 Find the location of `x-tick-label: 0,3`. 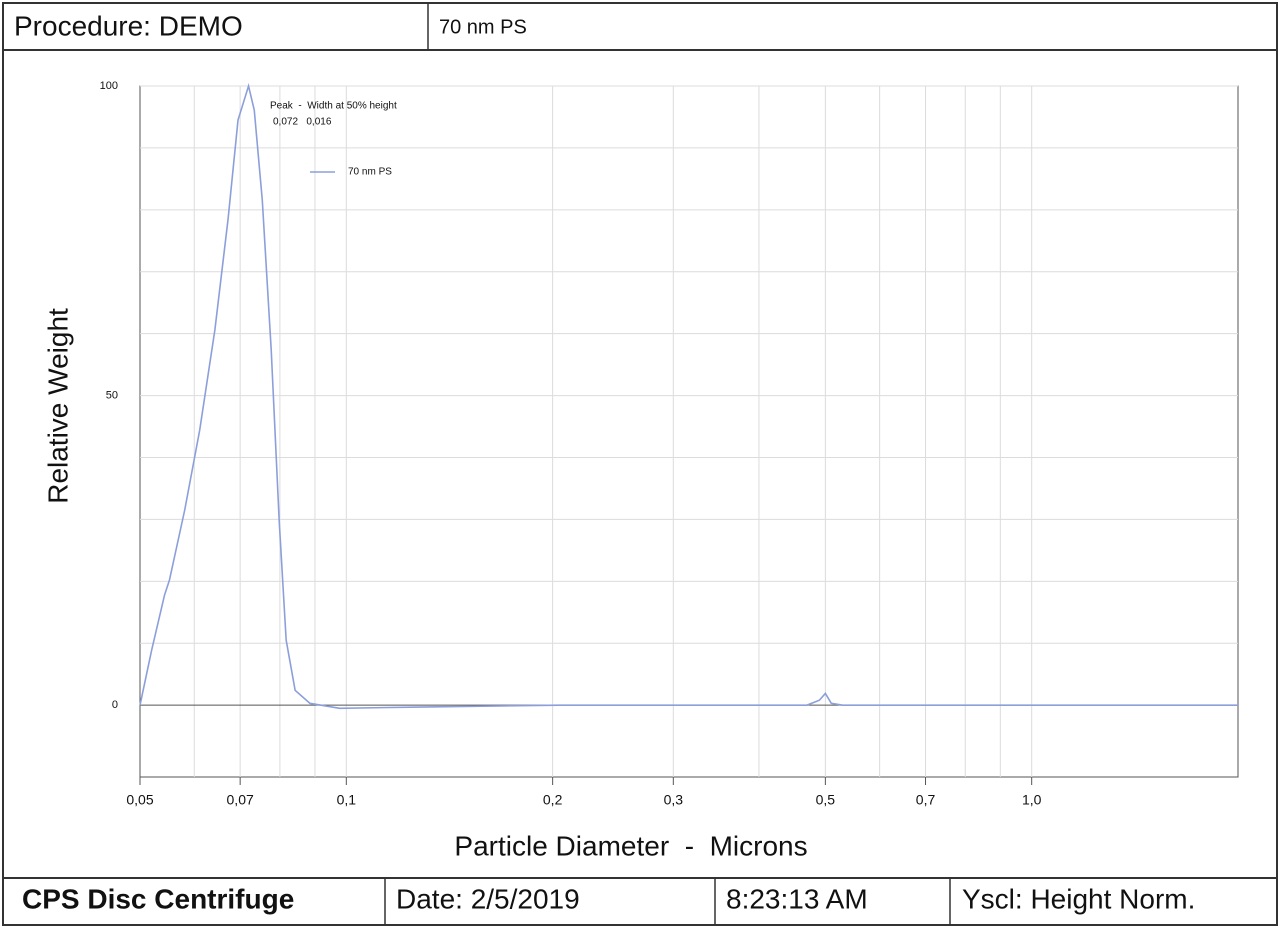

x-tick-label: 0,3 is located at coordinates (674, 800).